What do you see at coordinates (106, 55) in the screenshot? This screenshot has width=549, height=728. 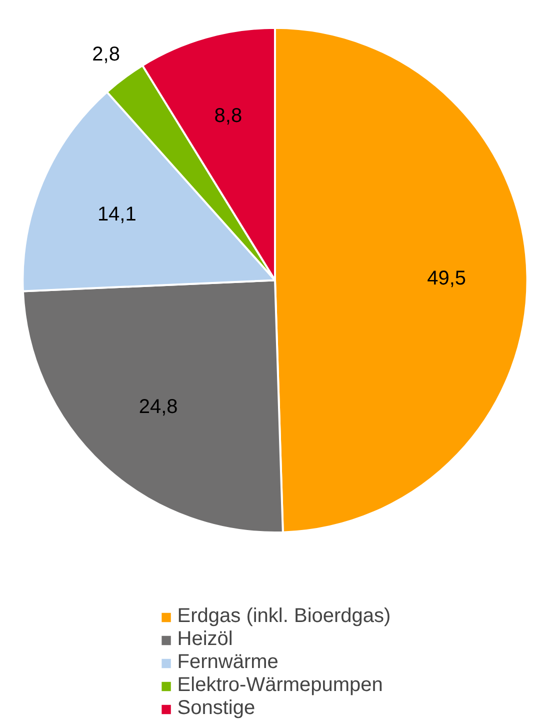 I see `data-label: 2,8` at bounding box center [106, 55].